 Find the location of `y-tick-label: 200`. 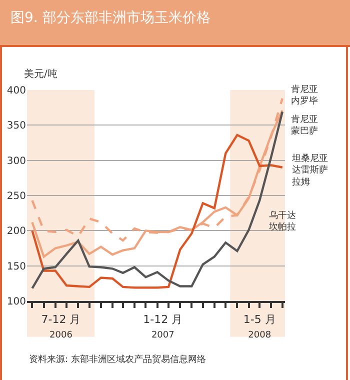

y-tick-label: 200 is located at coordinates (16, 232).